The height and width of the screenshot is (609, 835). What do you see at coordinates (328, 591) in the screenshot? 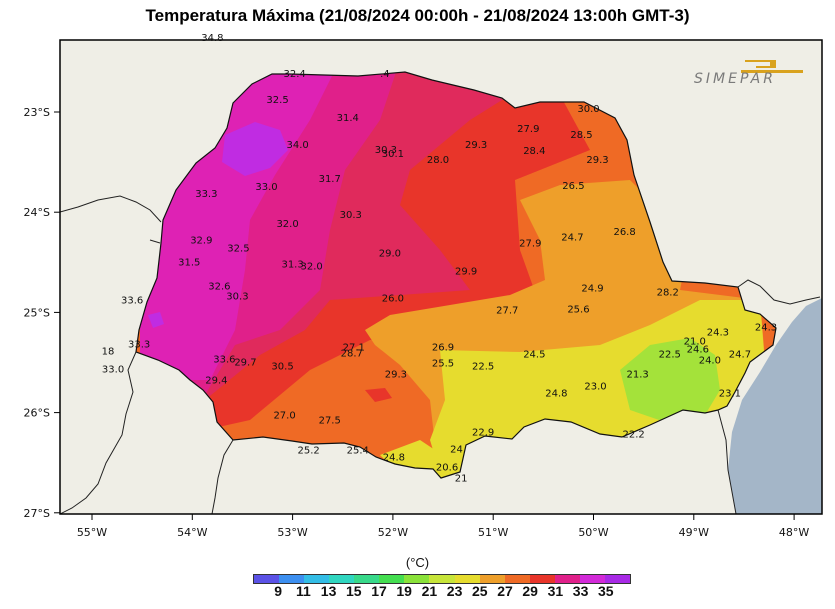
I see `colorbar-label: 13` at bounding box center [328, 591].